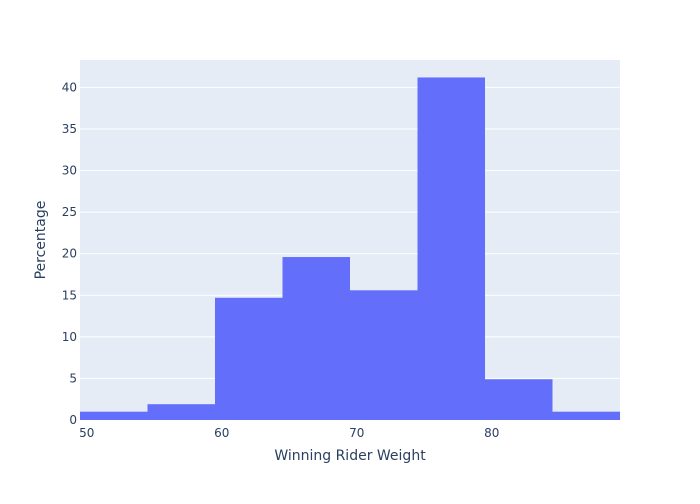  What do you see at coordinates (69, 87) in the screenshot?
I see `y-tick-label: 40` at bounding box center [69, 87].